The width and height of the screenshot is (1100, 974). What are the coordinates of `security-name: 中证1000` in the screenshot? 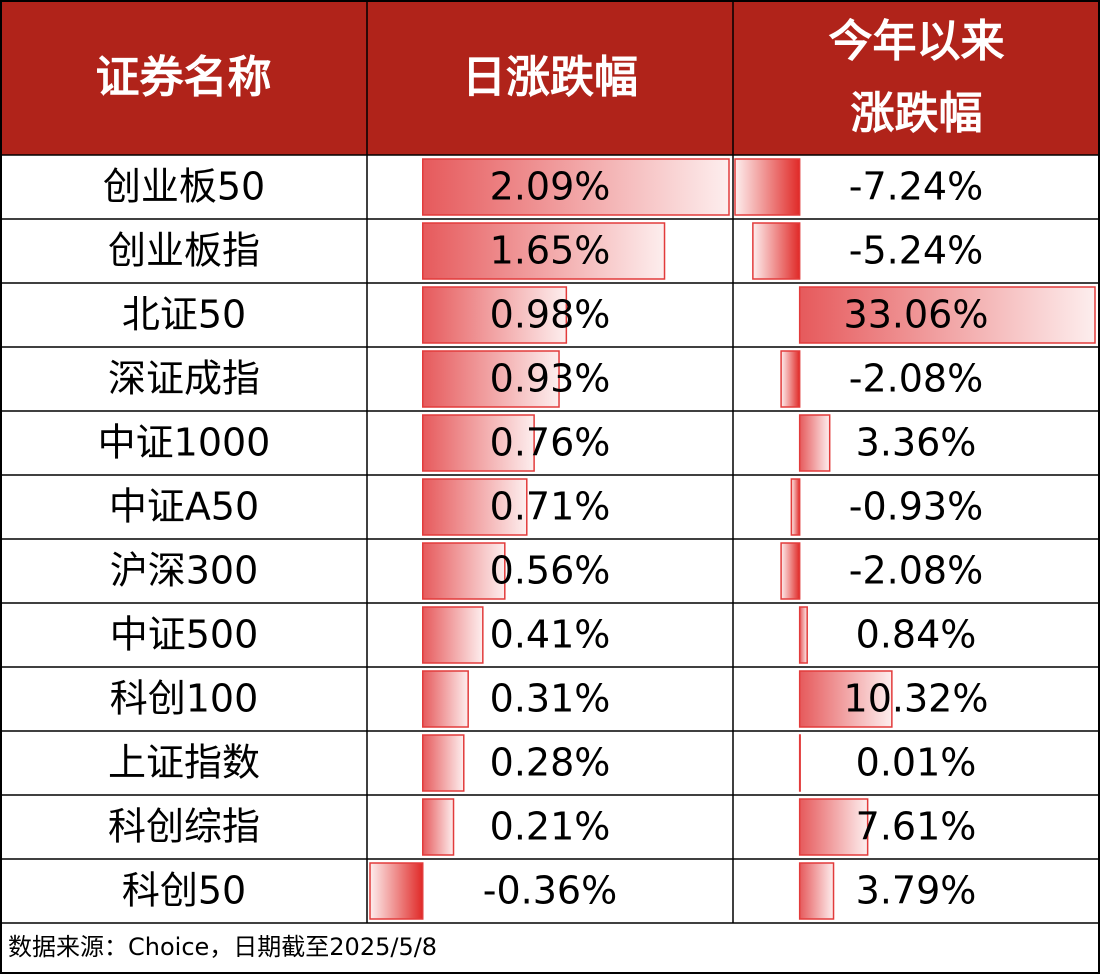 It's located at (184, 443).